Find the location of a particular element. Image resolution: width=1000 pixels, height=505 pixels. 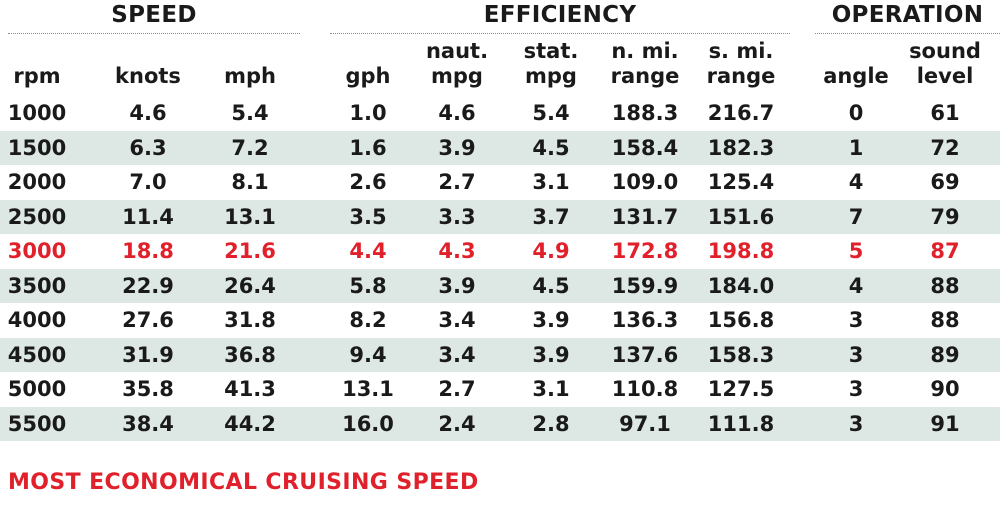

col-header-gph-label: gph is located at coordinates (368, 76).